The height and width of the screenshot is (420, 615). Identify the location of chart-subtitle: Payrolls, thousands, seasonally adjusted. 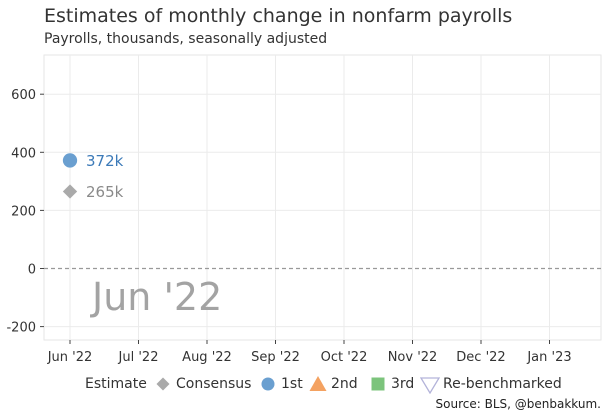
(186, 39).